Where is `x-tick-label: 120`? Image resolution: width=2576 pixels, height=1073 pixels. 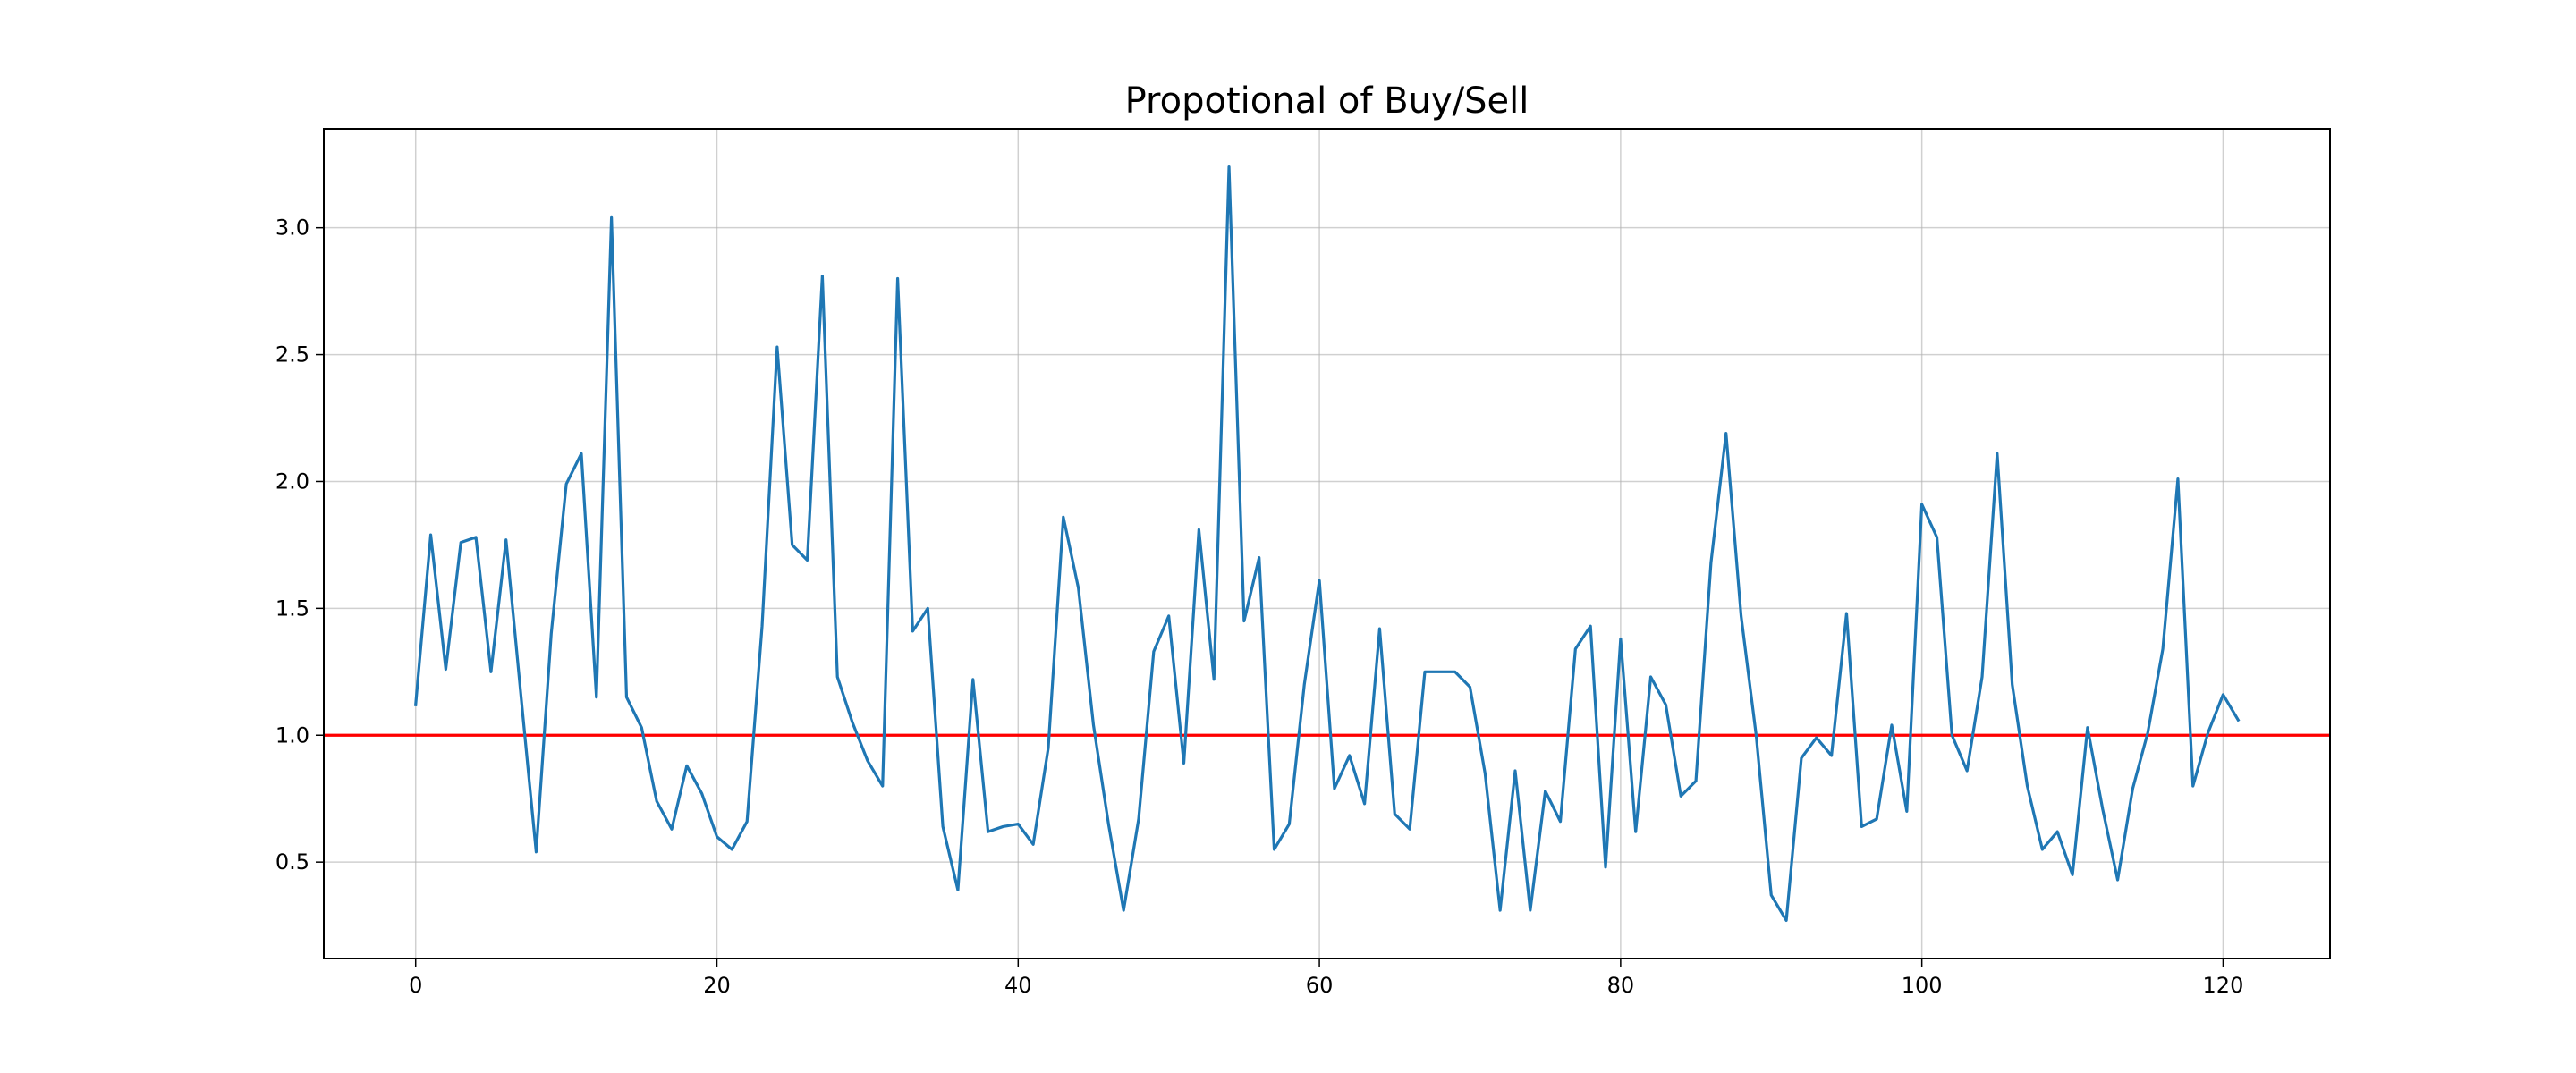 x-tick-label: 120 is located at coordinates (2223, 985).